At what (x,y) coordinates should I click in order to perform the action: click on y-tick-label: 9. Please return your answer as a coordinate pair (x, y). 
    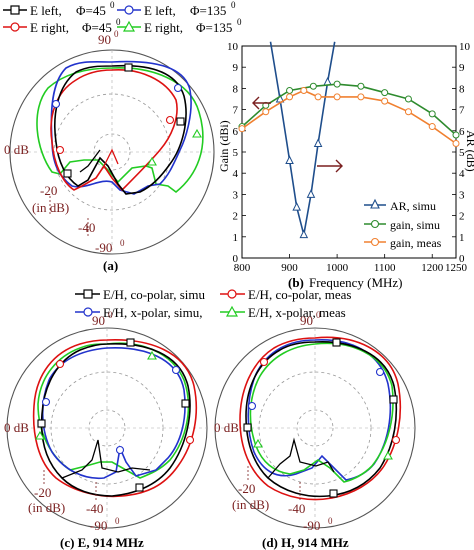
    Looking at the image, I should click on (236, 68).